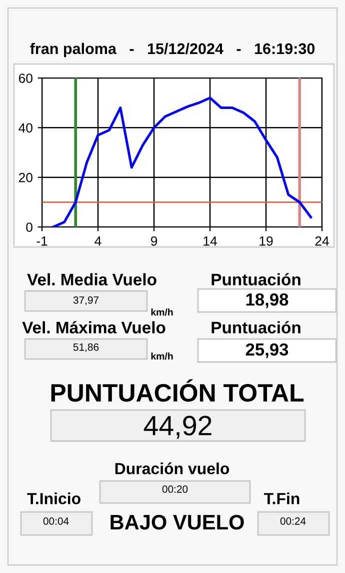 This screenshot has width=345, height=573. I want to click on x-tick-label: 24, so click(322, 241).